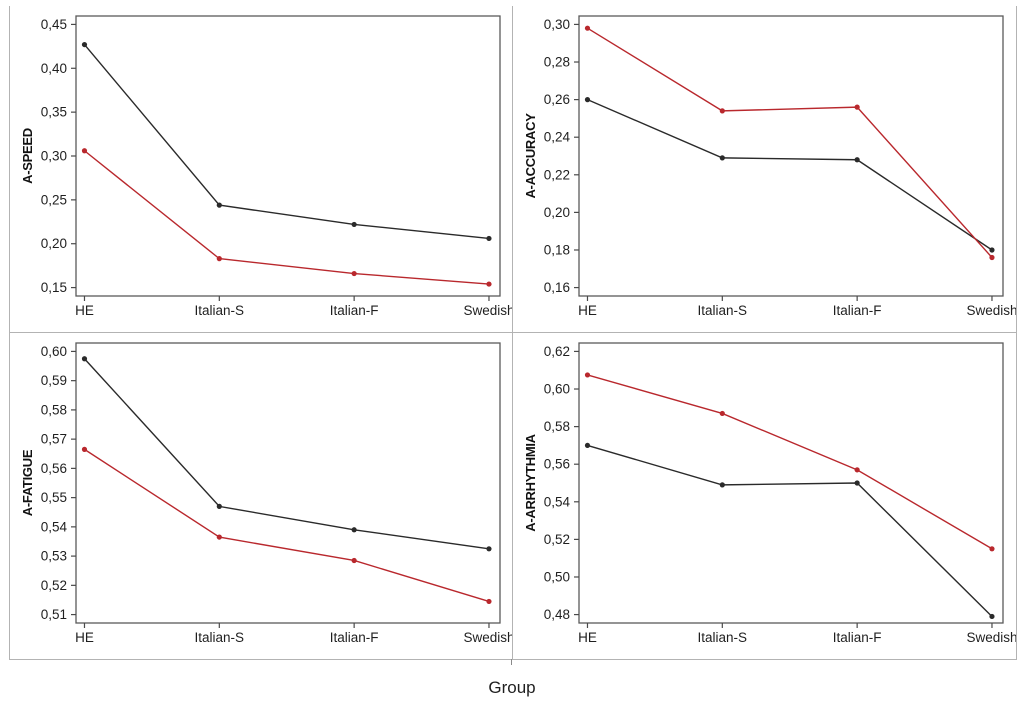 Image resolution: width=1024 pixels, height=710 pixels. What do you see at coordinates (54, 68) in the screenshot?
I see `svg-text: 0,40` at bounding box center [54, 68].